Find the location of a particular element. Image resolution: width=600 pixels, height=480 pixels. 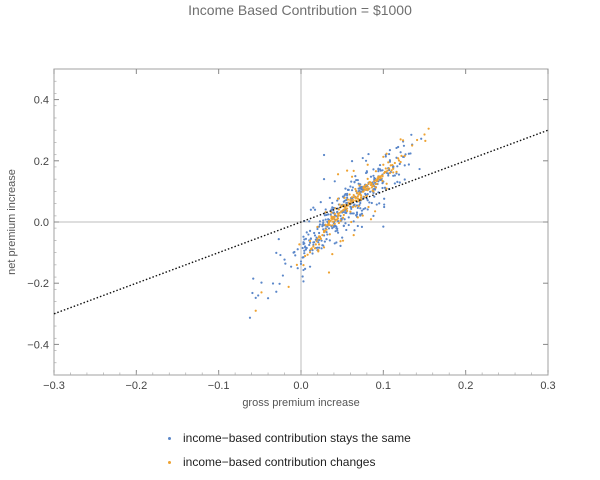

legend-item-same: income−based contribution stays the same is located at coordinates (289, 438).